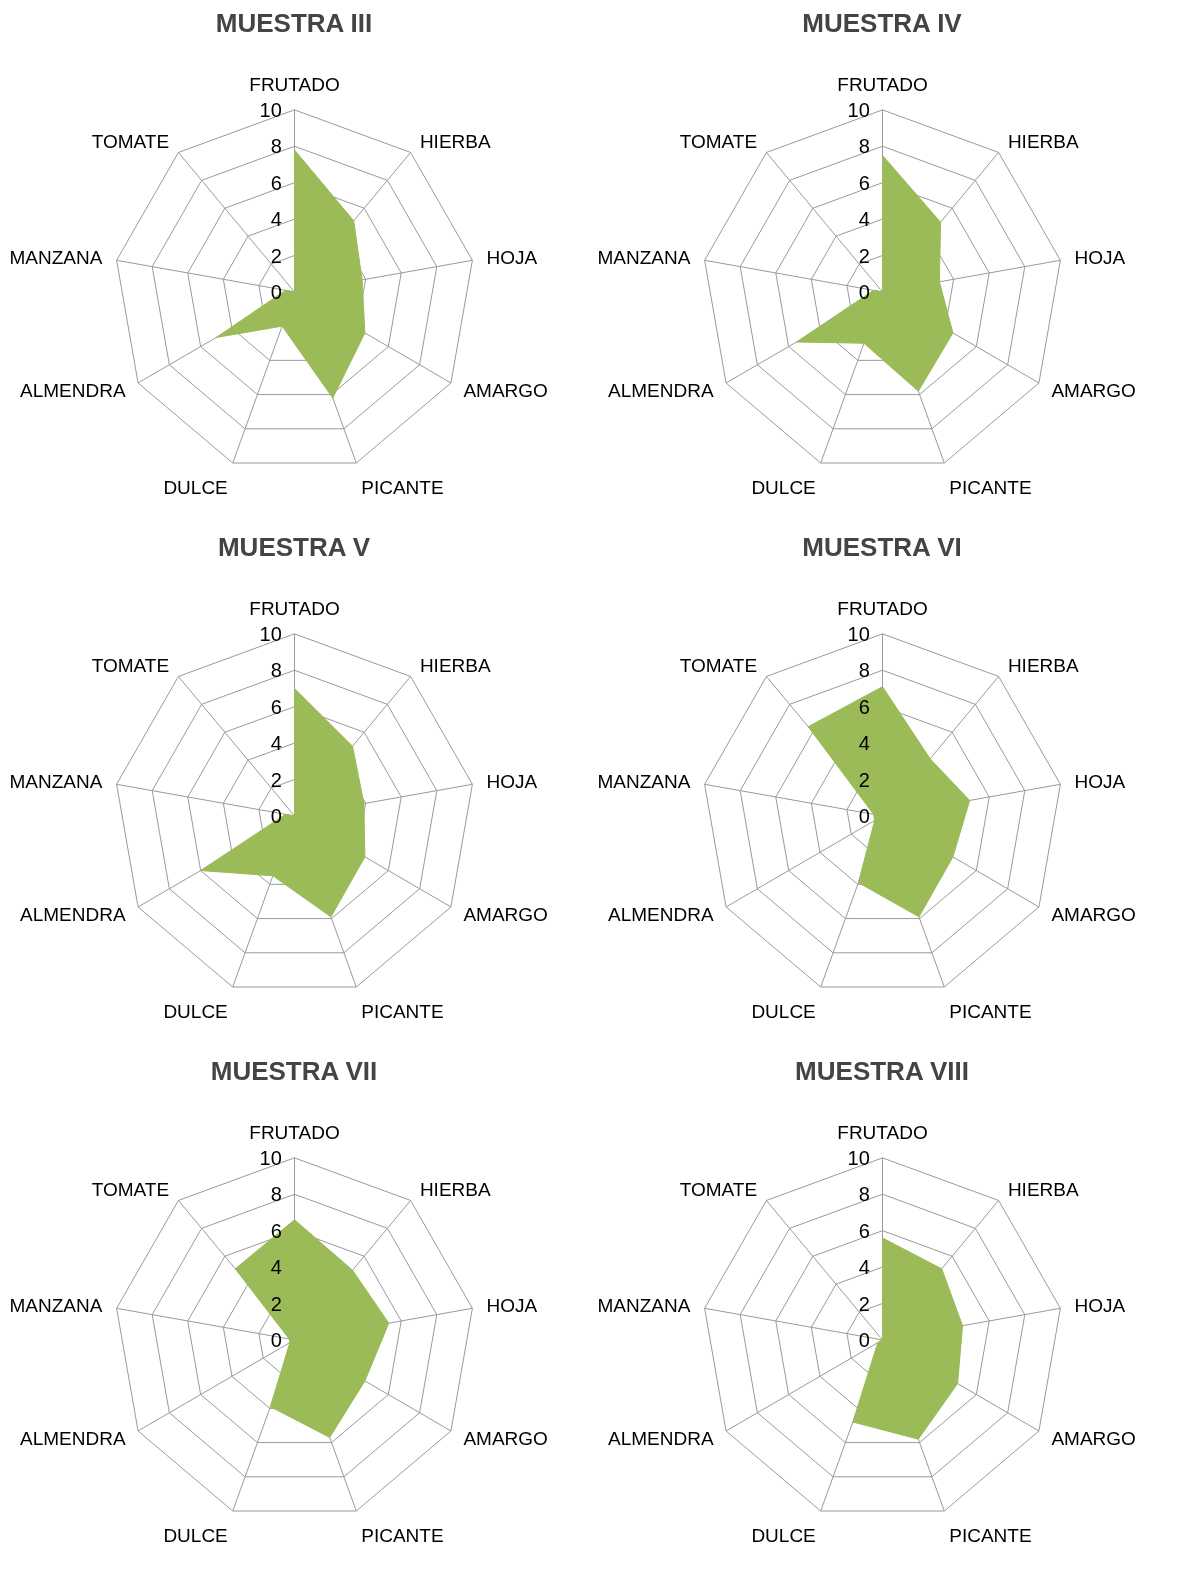 Image resolution: width=1181 pixels, height=1578 pixels. What do you see at coordinates (294, 1070) in the screenshot?
I see `chart-title: MUESTRA VII` at bounding box center [294, 1070].